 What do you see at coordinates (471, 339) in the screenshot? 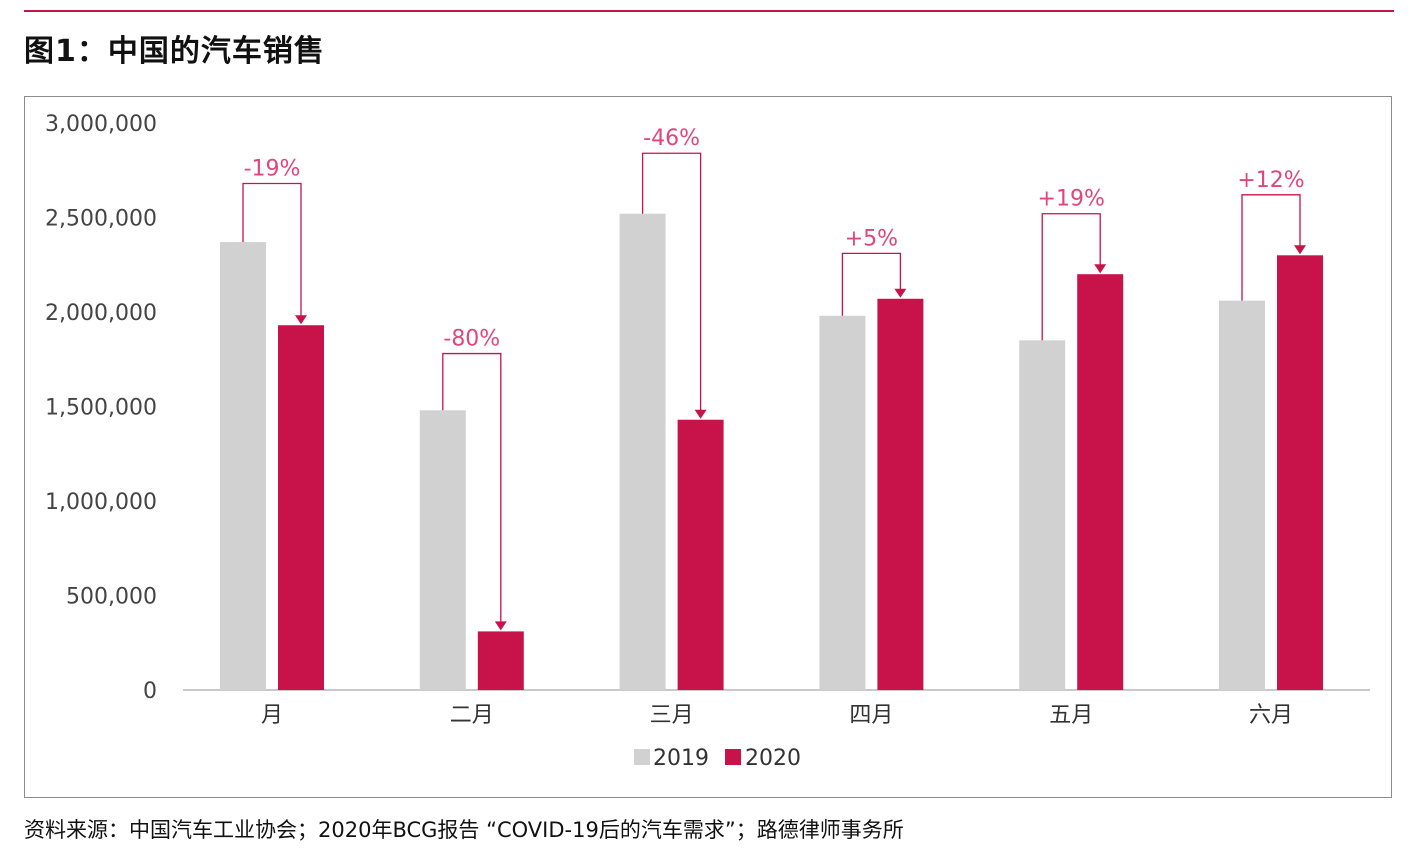
I see `change-label: -80%` at bounding box center [471, 339].